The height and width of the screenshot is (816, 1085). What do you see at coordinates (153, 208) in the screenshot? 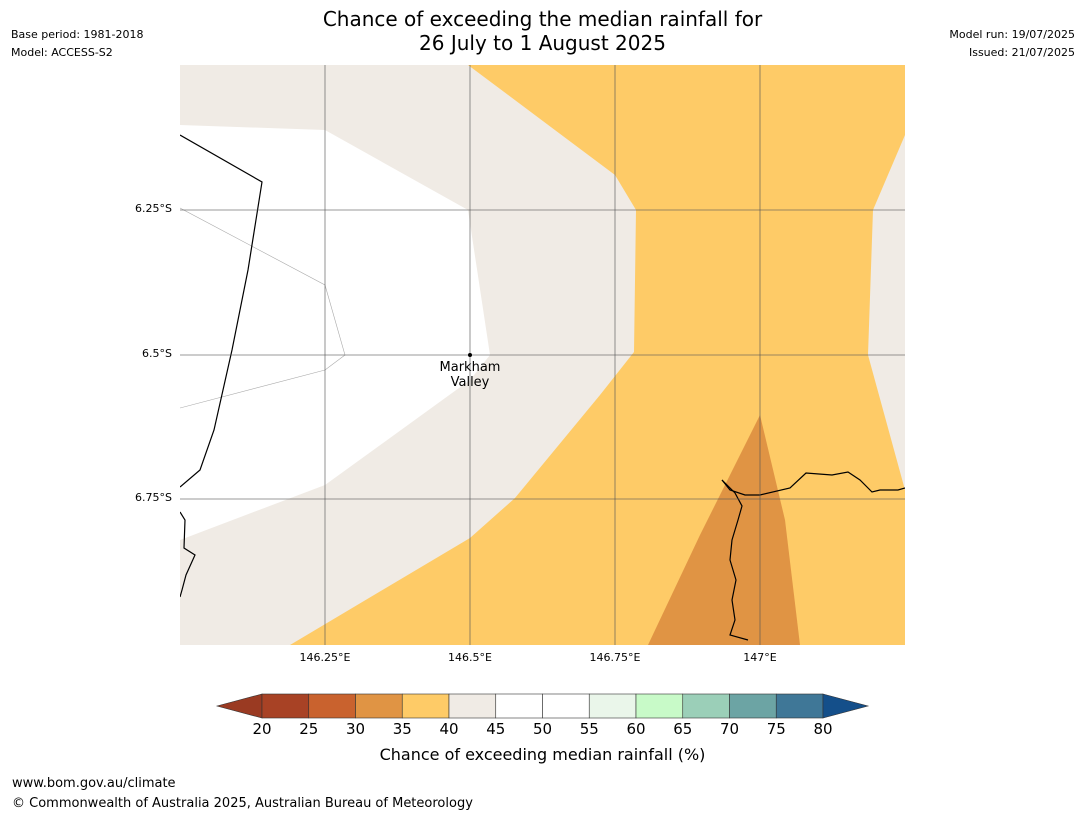
I see `lat-label-6-25: 6.25°S` at bounding box center [153, 208].